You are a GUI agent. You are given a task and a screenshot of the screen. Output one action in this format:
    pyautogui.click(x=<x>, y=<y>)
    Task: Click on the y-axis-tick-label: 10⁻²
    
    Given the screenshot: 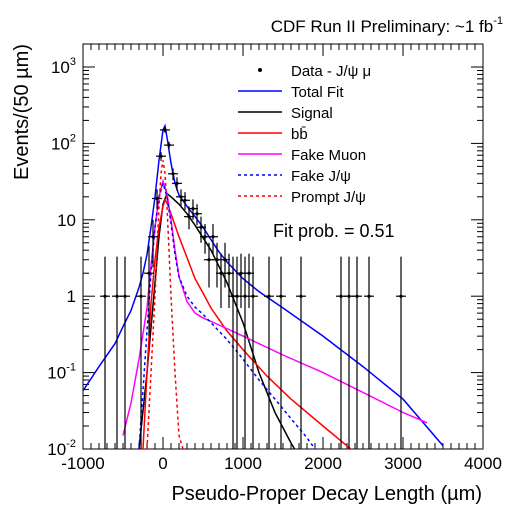 What is the action you would take?
    pyautogui.click(x=61, y=448)
    